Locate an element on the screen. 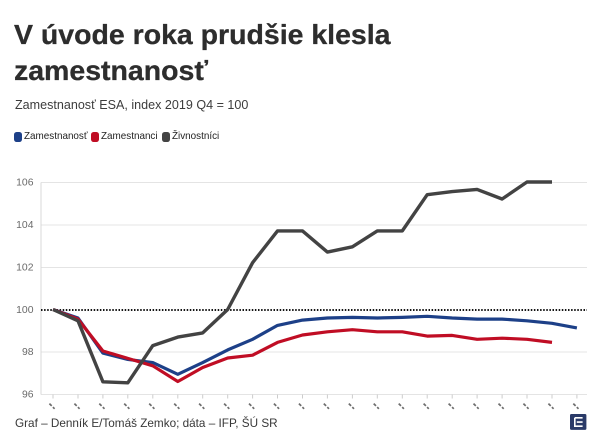 This screenshot has height=435, width=600. svg-text: 104 is located at coordinates (25, 225).